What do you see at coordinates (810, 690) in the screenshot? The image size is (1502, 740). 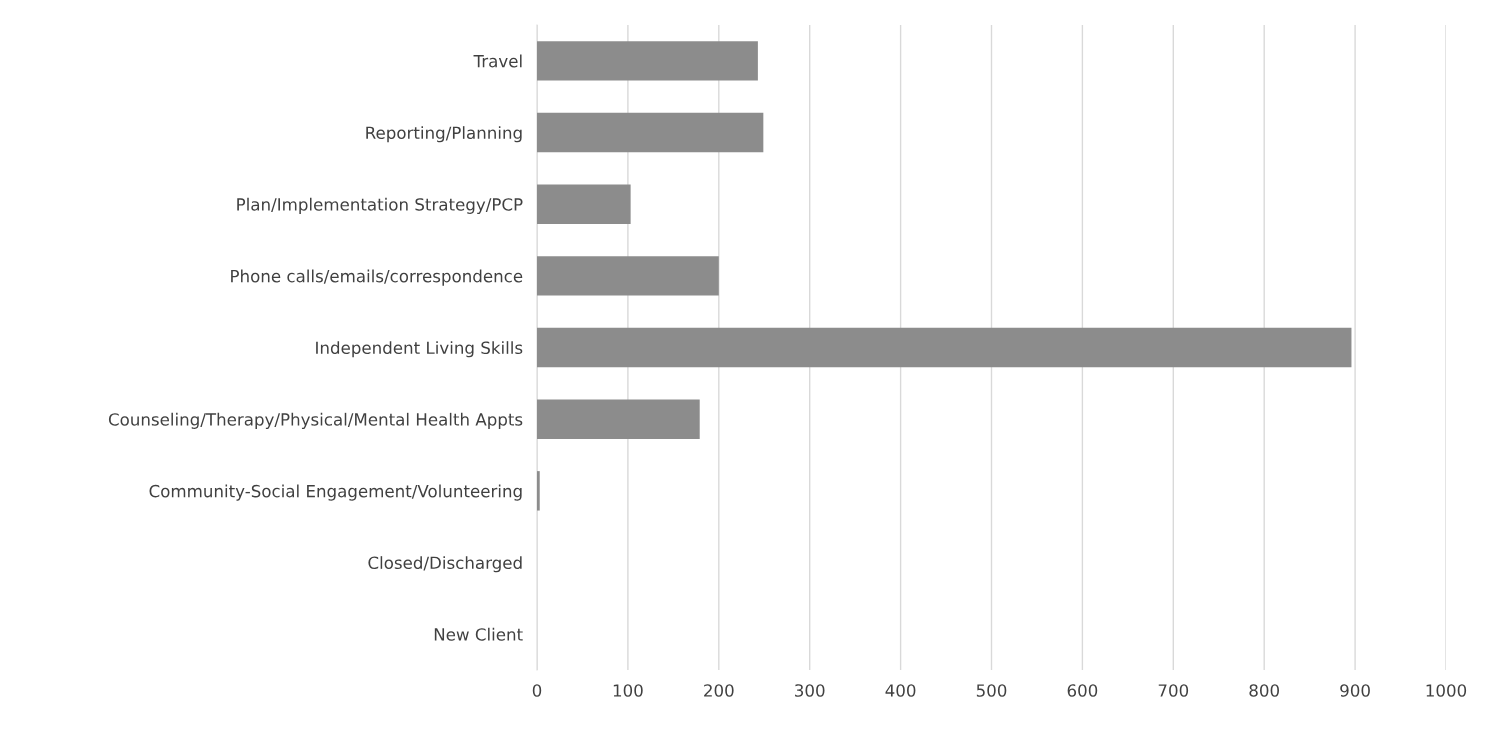 I see `x-tick-label: 300` at bounding box center [810, 690].